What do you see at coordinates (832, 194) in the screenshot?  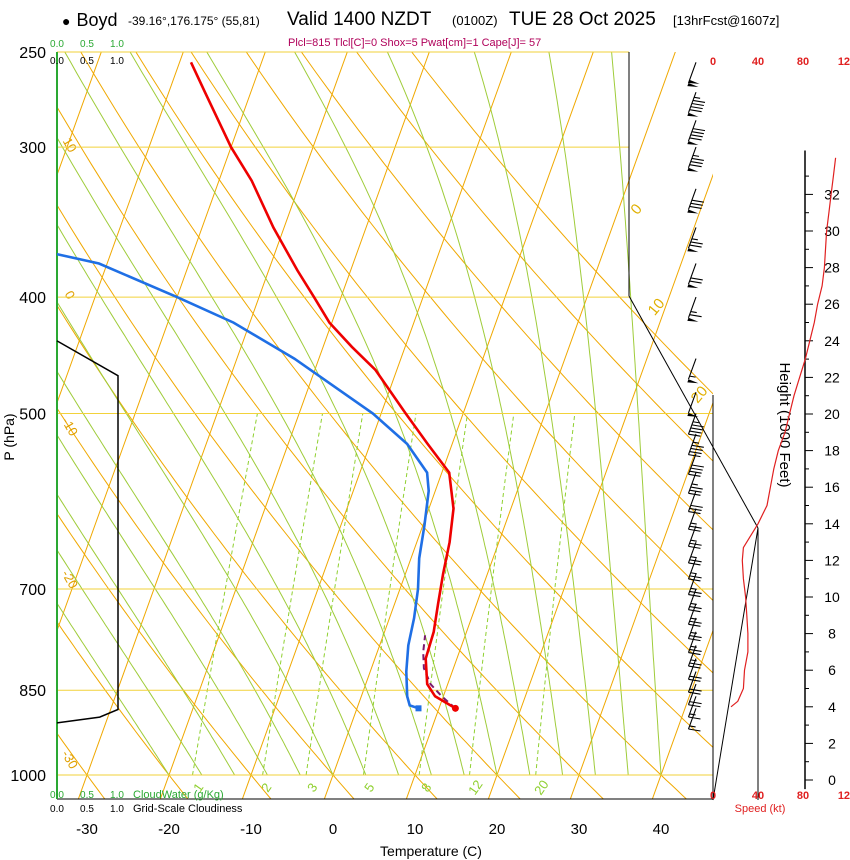 I see `height-tick-label: 32` at bounding box center [832, 194].